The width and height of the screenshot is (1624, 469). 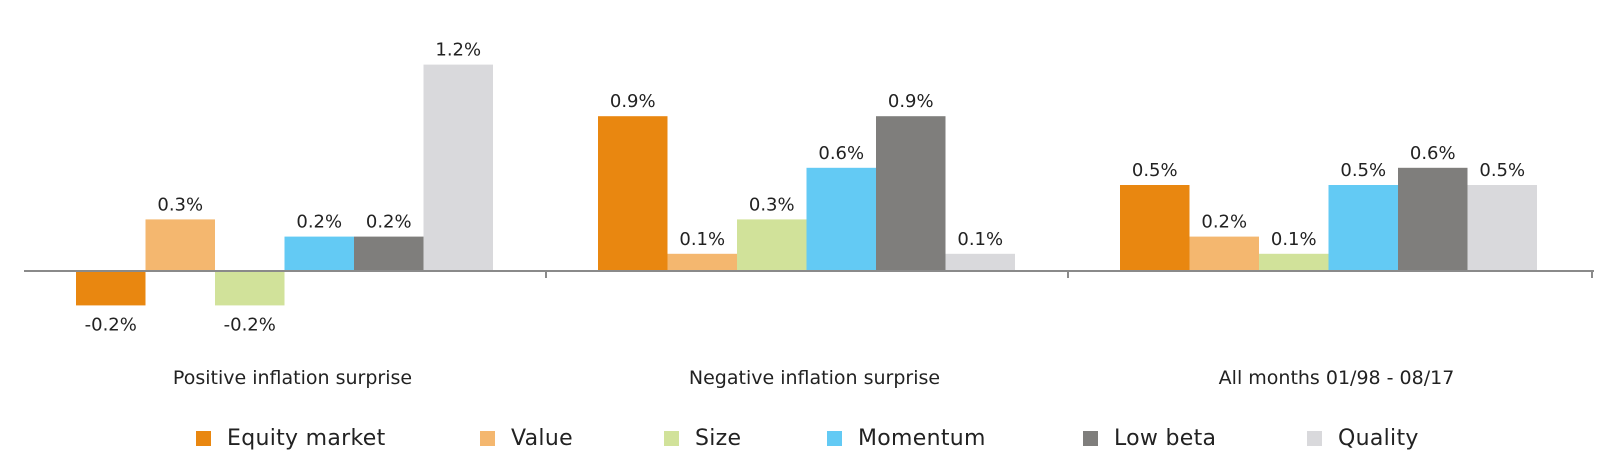 I want to click on legend-label: Momentum, so click(x=922, y=438).